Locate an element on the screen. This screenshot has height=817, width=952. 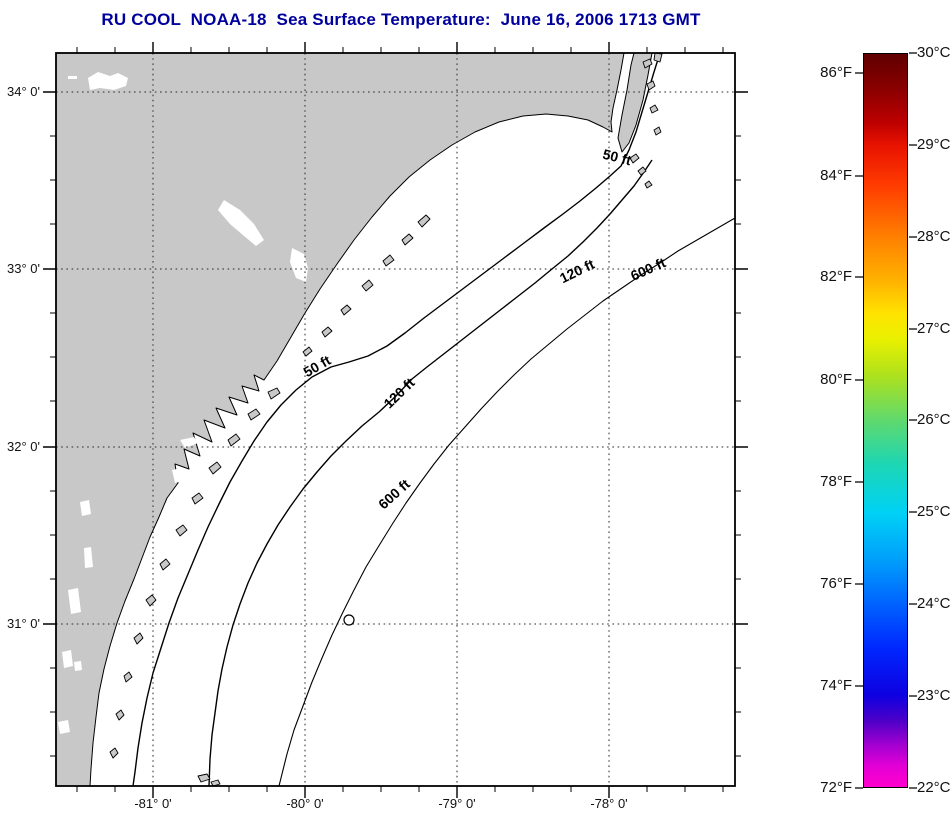
colorbar-label-29c: 29°C is located at coordinates (934, 144).